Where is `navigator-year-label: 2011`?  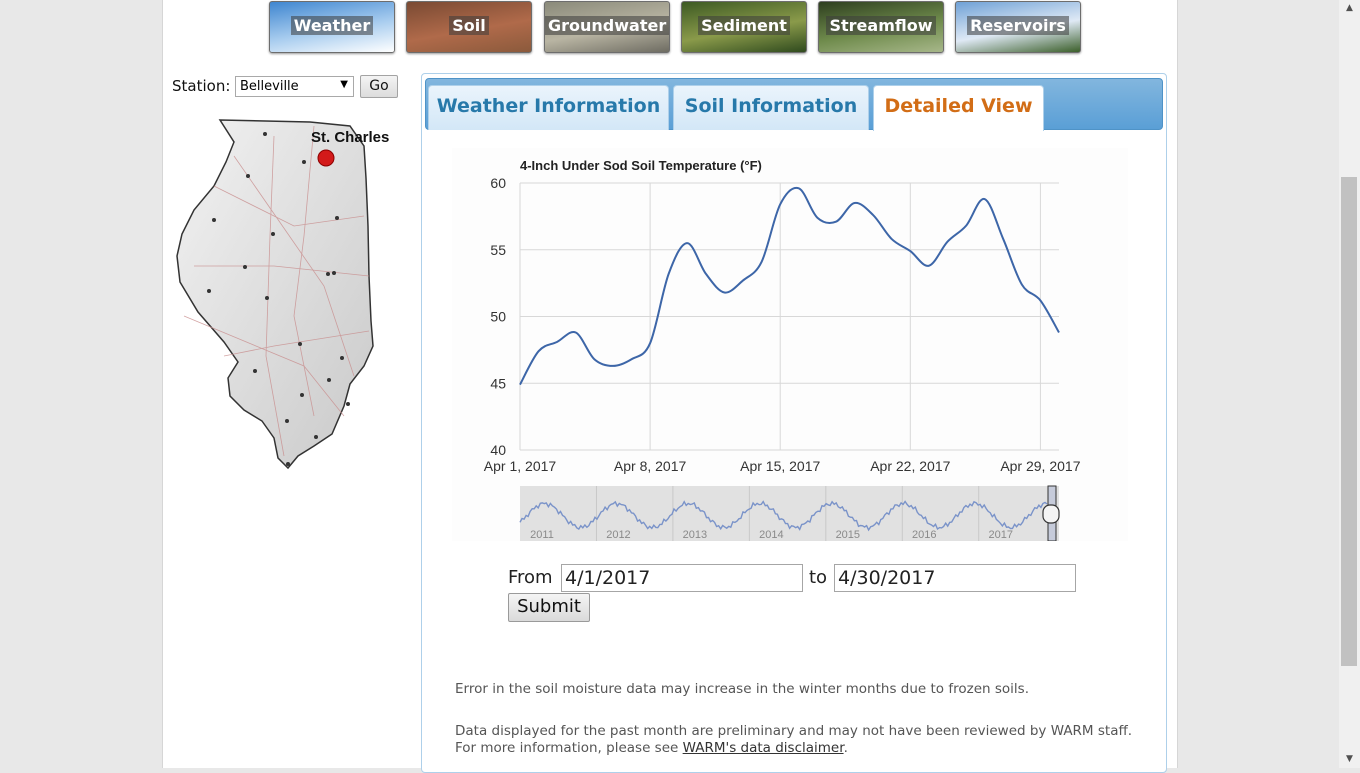
navigator-year-label: 2011 is located at coordinates (542, 535).